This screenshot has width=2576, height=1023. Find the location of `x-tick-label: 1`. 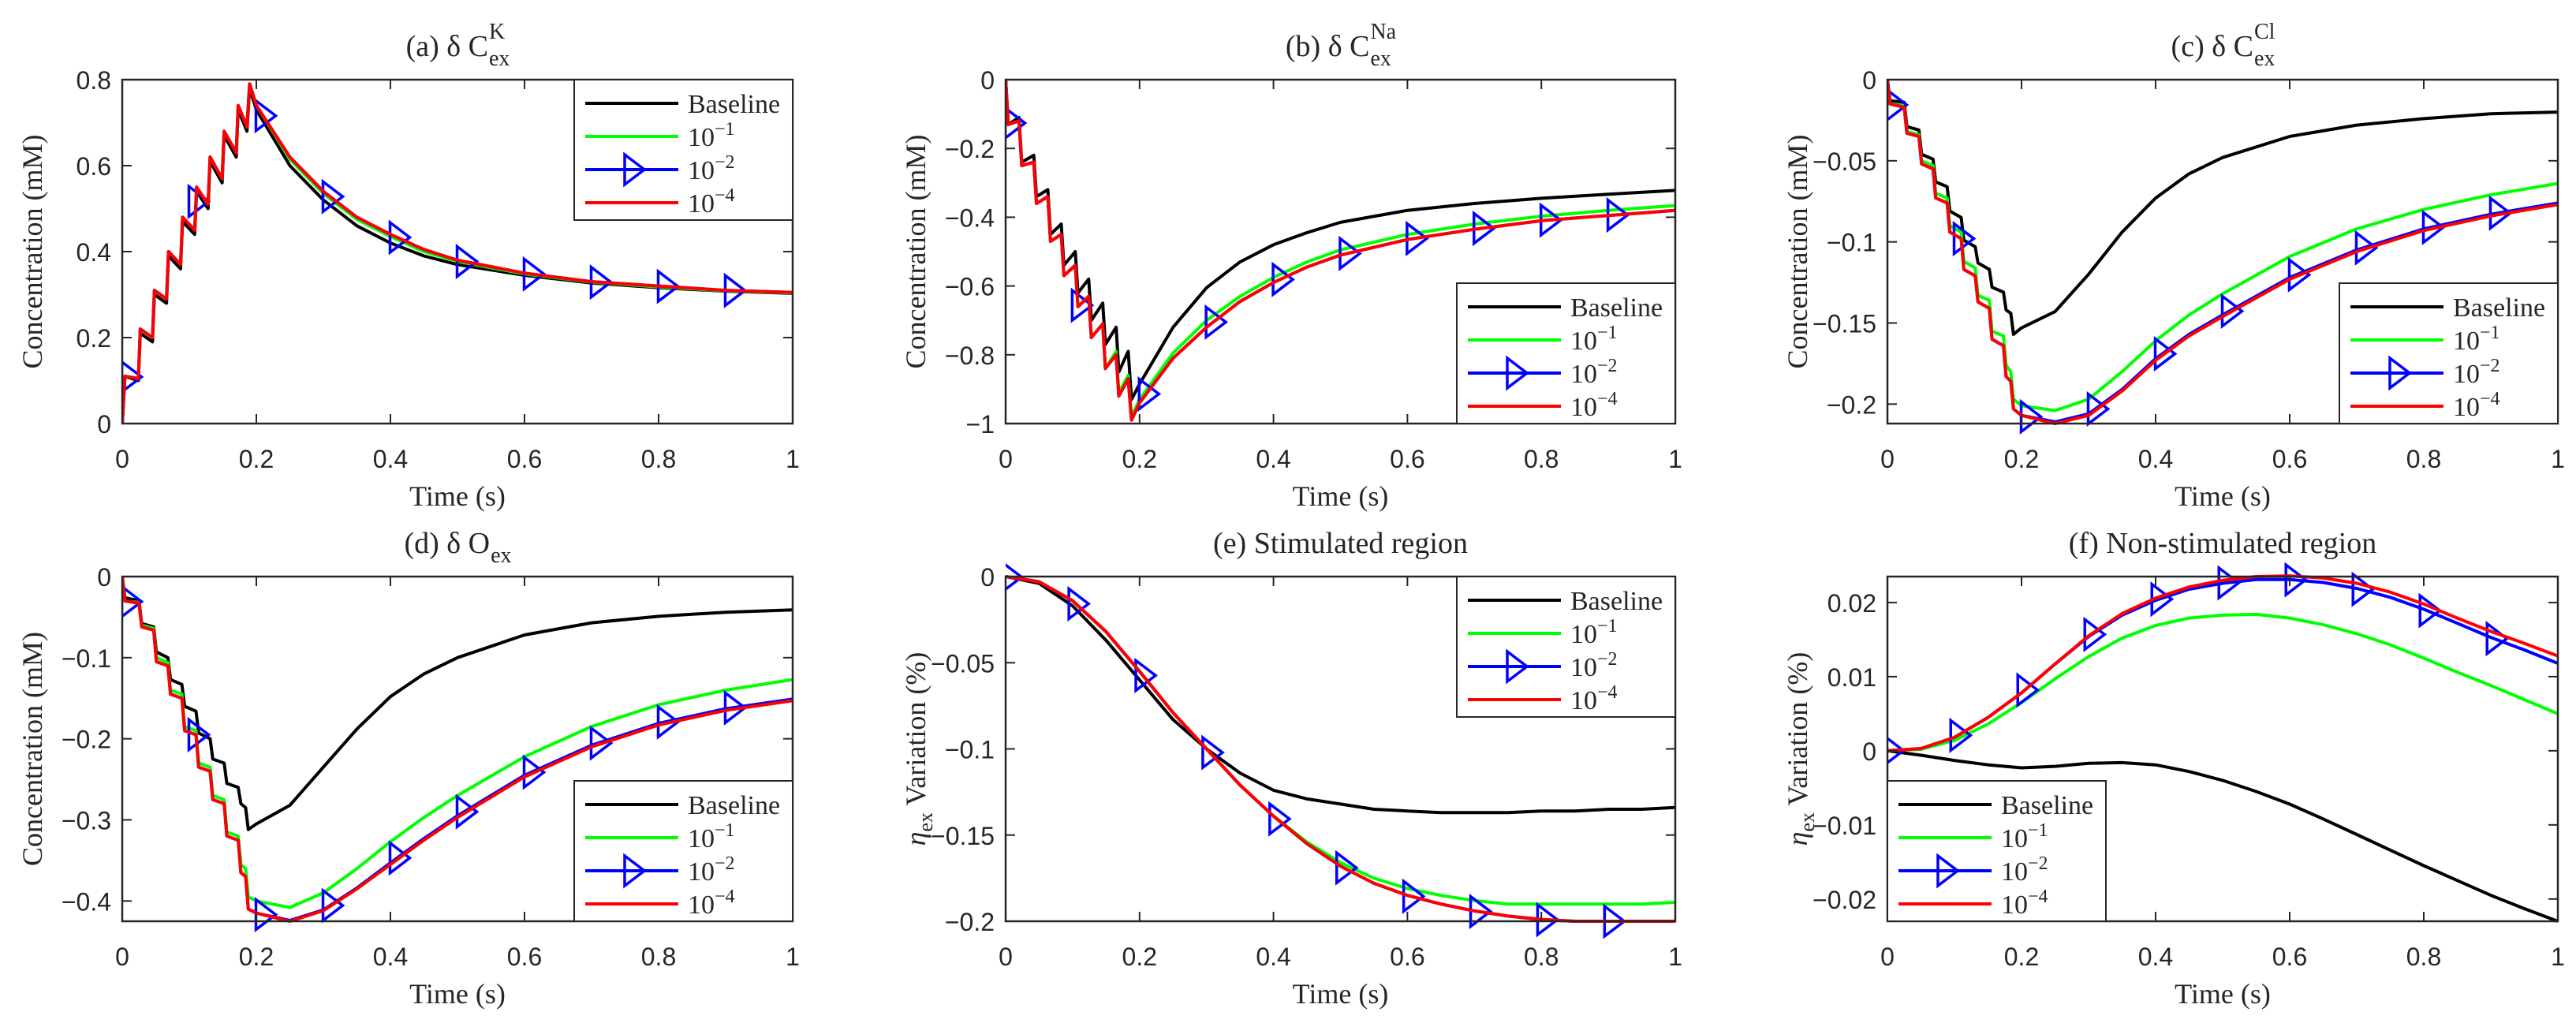

x-tick-label: 1 is located at coordinates (2558, 957).